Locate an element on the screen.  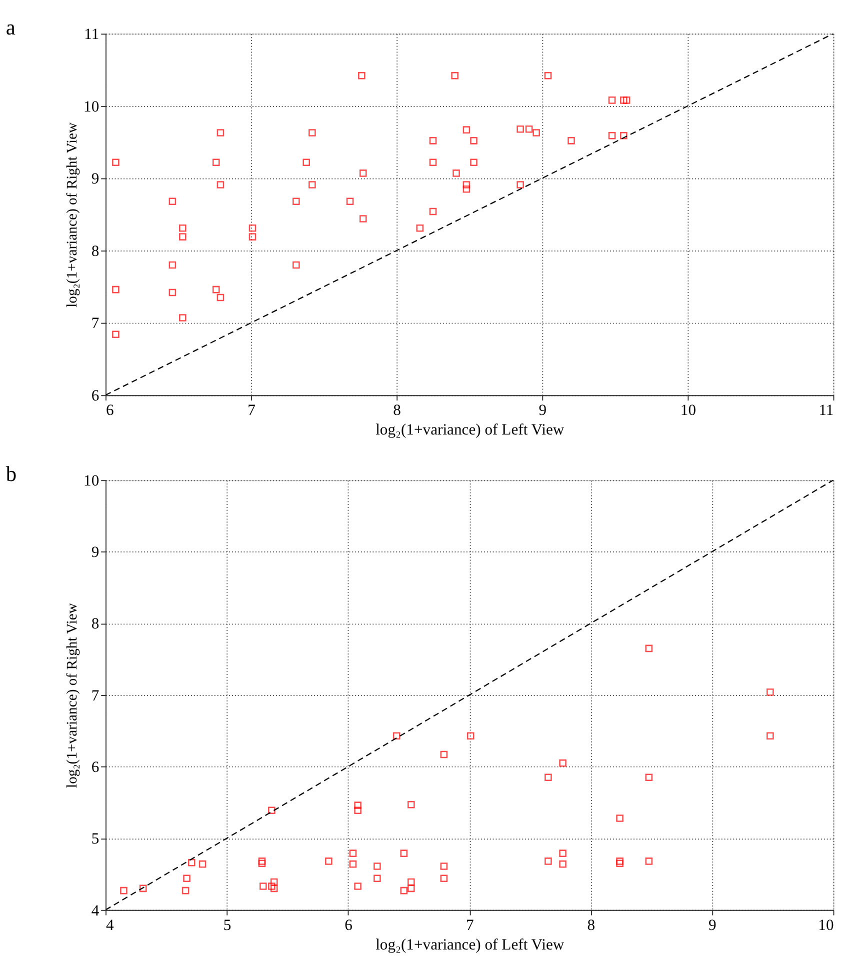
x-tick-label: 8 is located at coordinates (591, 925).